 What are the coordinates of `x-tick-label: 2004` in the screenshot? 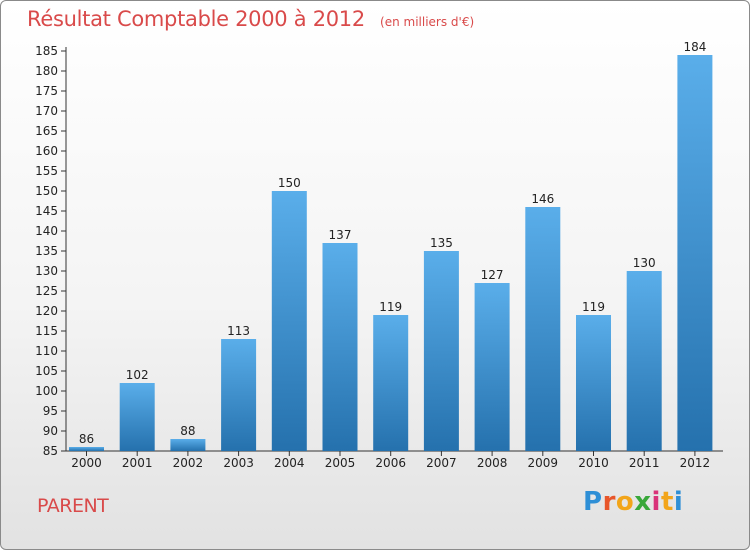 It's located at (289, 463).